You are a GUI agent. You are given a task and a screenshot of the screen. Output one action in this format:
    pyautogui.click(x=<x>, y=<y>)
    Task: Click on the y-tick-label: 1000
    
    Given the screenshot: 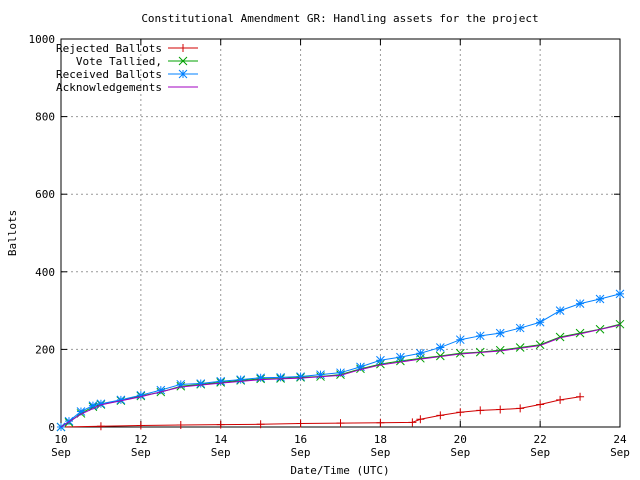 What is the action you would take?
    pyautogui.click(x=42, y=39)
    